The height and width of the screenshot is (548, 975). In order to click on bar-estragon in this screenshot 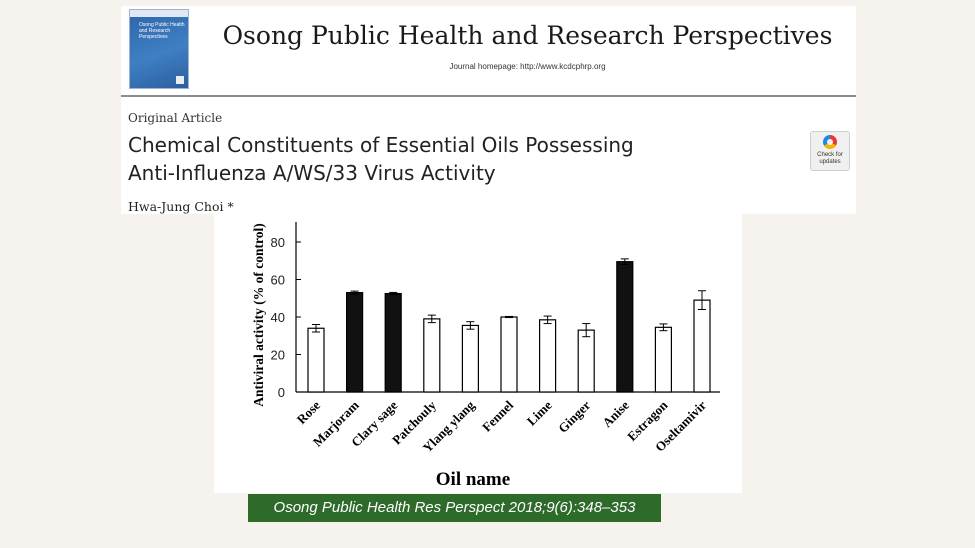, I will do `click(663, 359)`.